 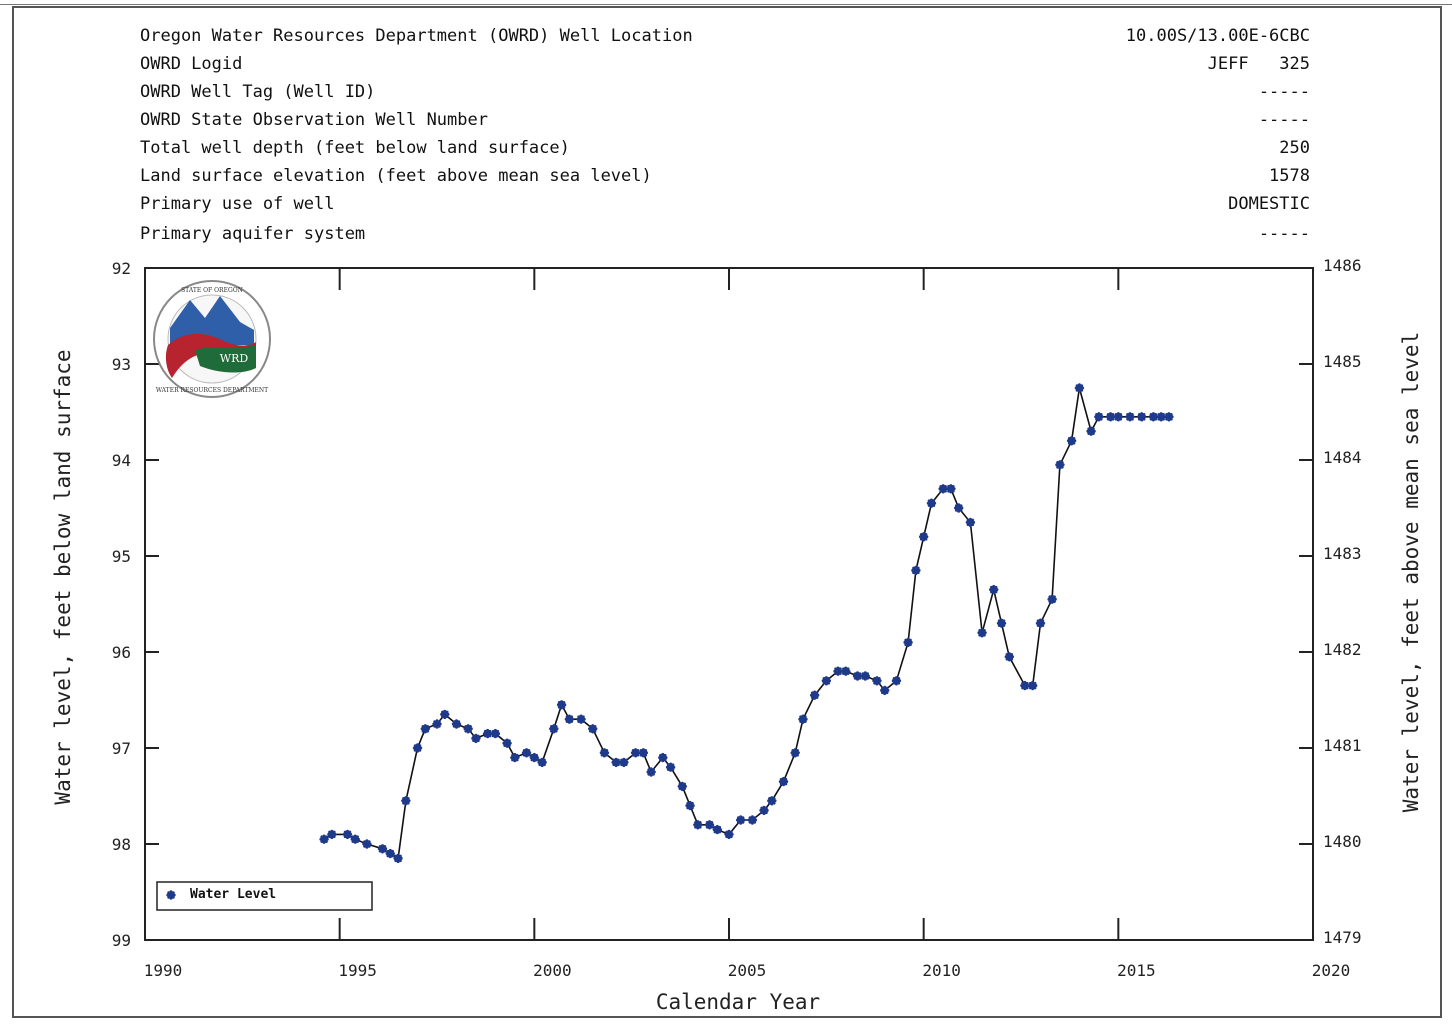 What do you see at coordinates (1342, 937) in the screenshot?
I see `y-tick-label-right: 1479` at bounding box center [1342, 937].